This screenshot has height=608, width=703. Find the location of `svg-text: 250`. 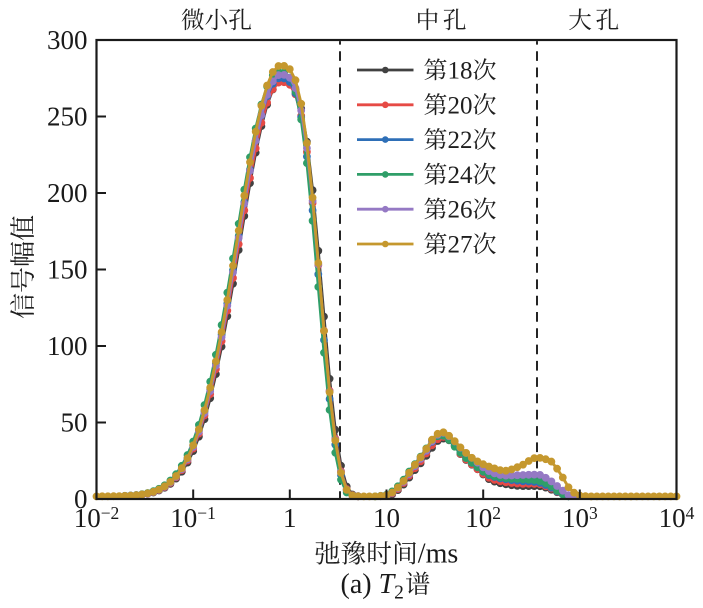

svg-text: 250 is located at coordinates (67, 116).